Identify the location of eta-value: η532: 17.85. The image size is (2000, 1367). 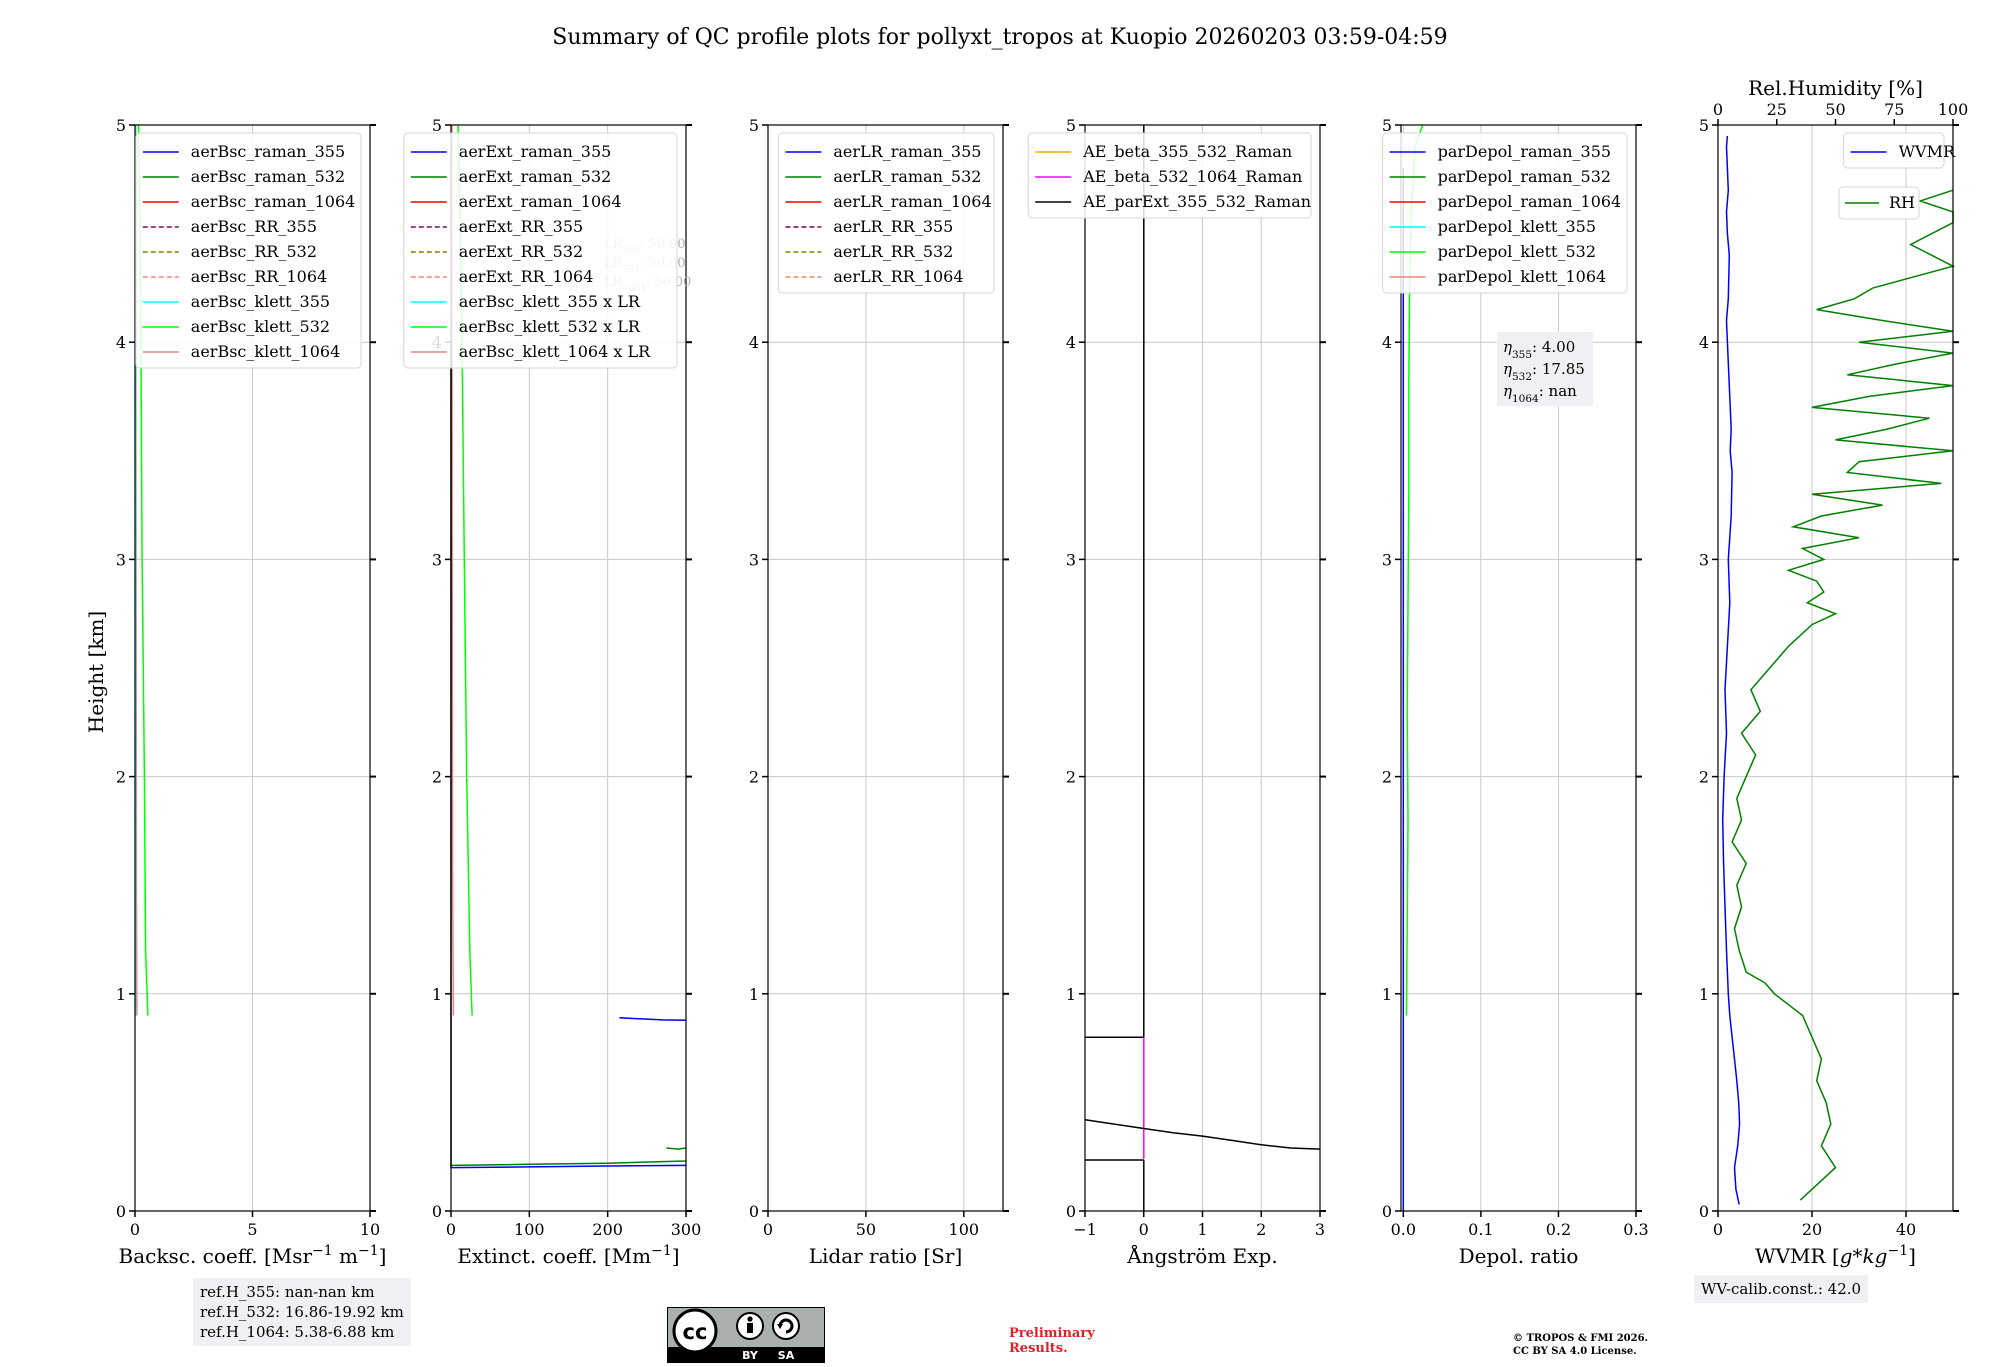
(1544, 371).